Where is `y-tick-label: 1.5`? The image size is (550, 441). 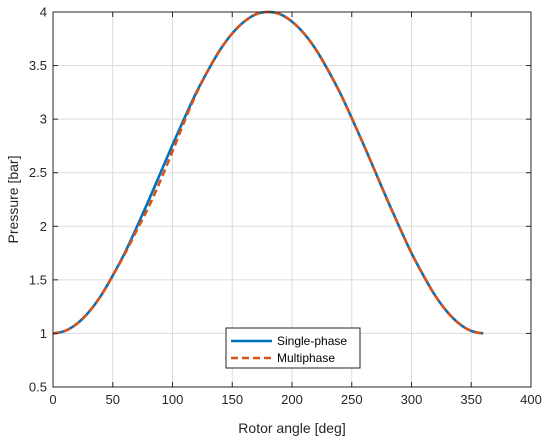 y-tick-label: 1.5 is located at coordinates (38, 279).